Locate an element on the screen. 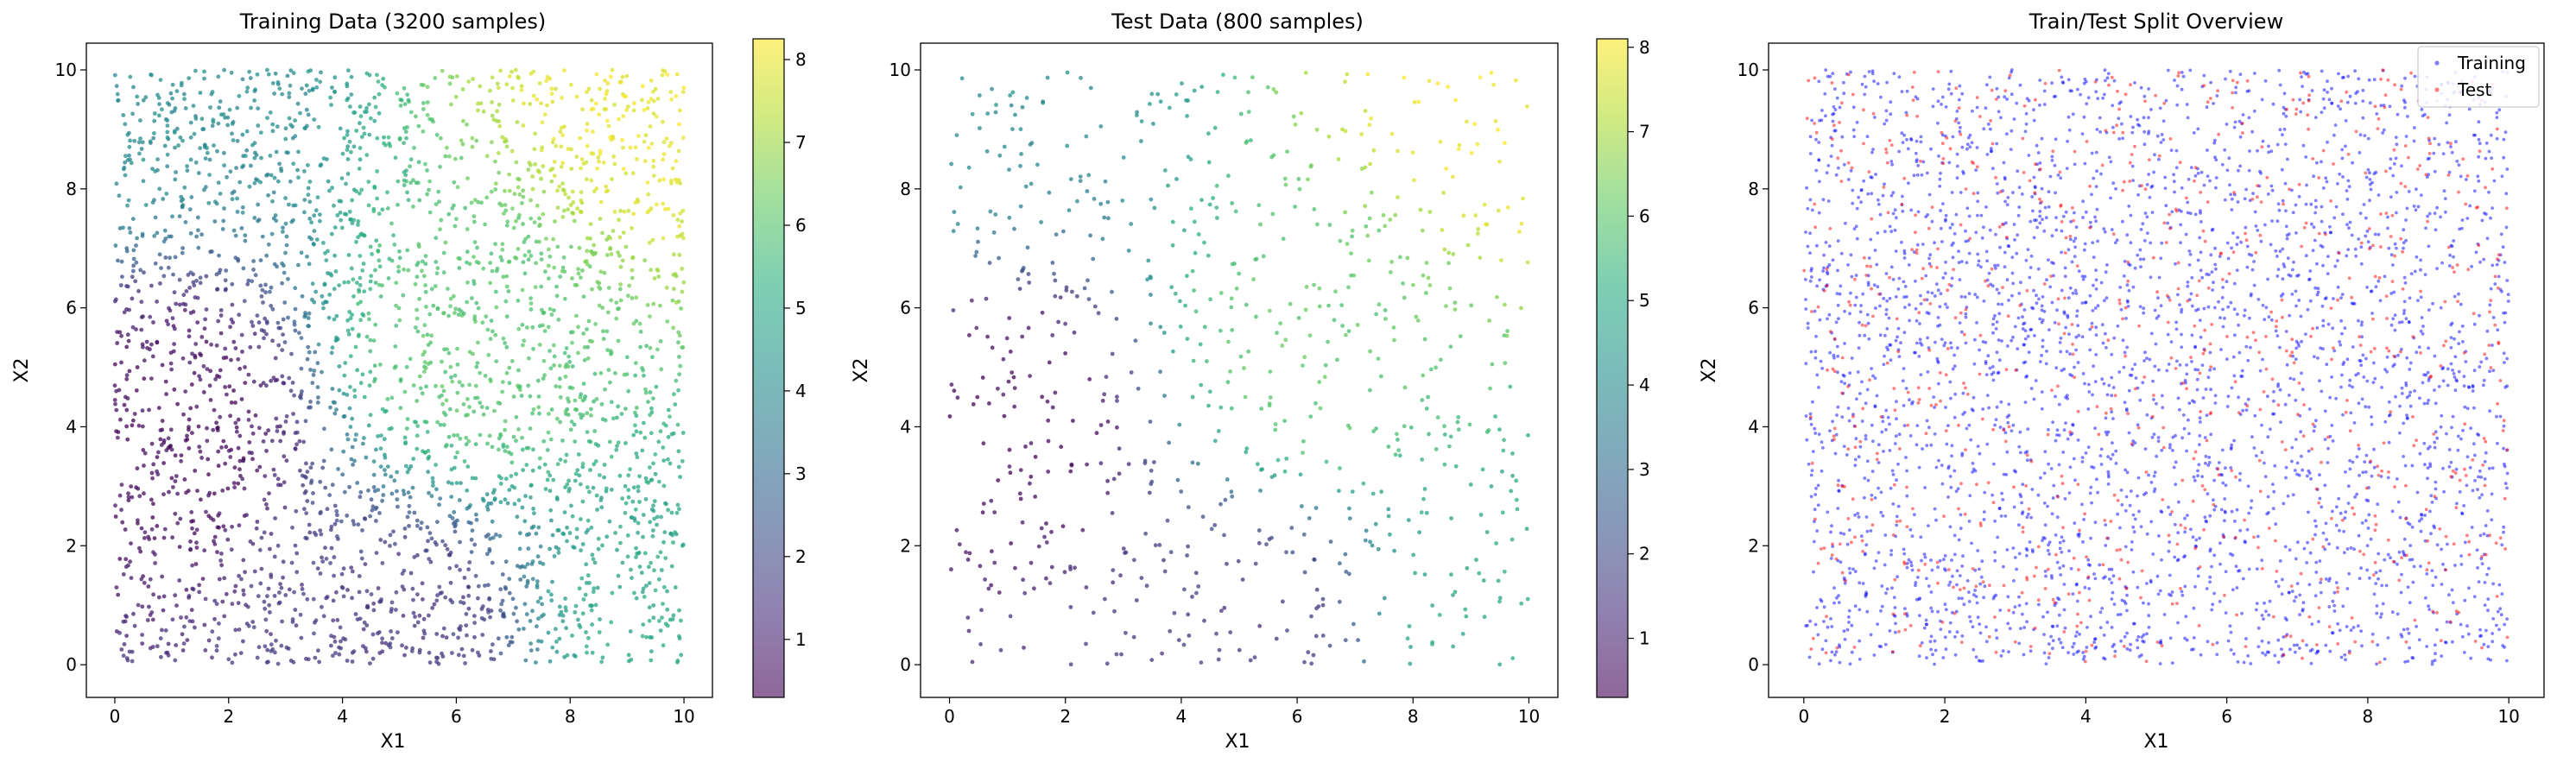  colorbar-tick-label: 4 is located at coordinates (1644, 385).